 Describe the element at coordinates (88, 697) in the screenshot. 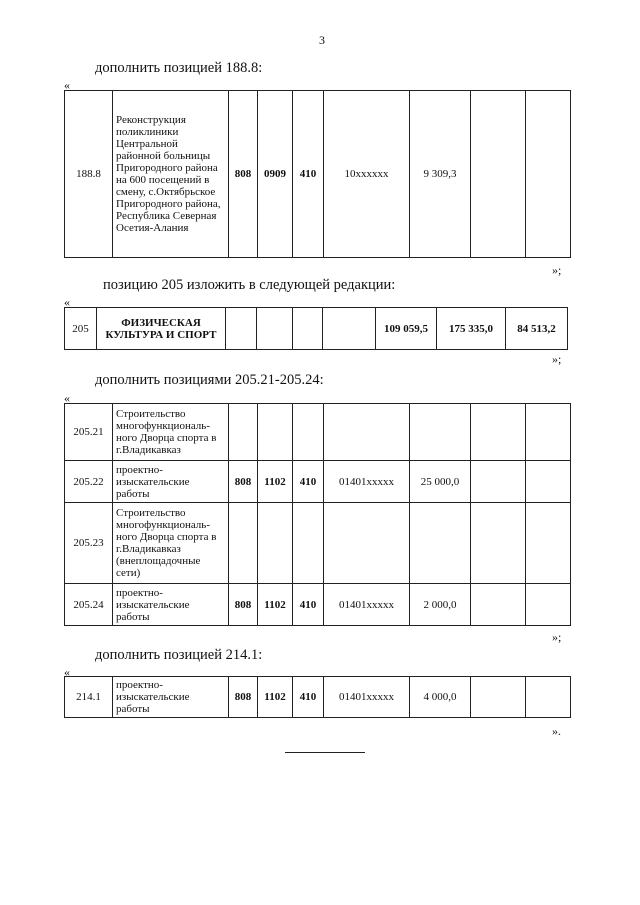

I see `cell-position: 214.1` at that location.